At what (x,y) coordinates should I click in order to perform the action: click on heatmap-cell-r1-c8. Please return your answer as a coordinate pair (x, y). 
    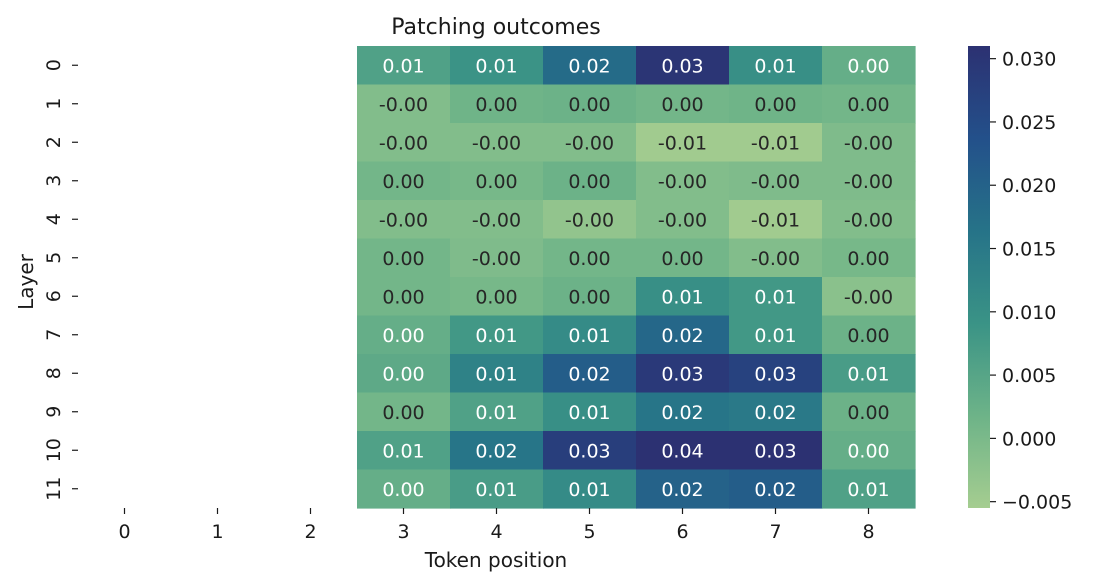
    Looking at the image, I should click on (869, 104).